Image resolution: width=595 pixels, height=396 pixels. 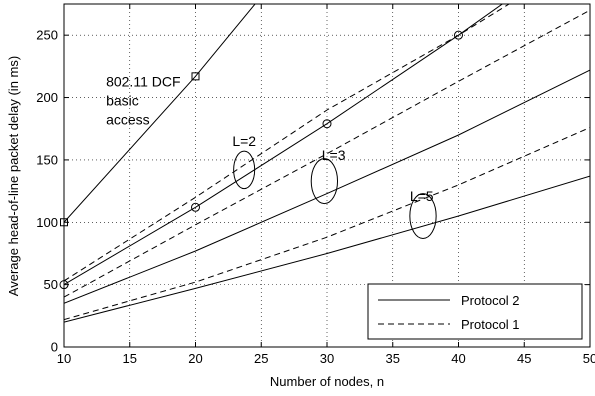 I want to click on x-tick-label: 25, so click(x=261, y=358).